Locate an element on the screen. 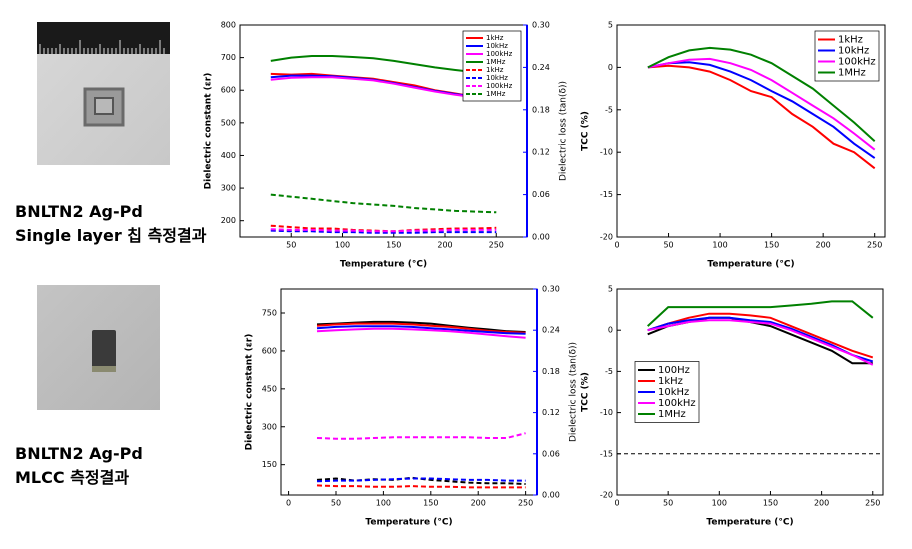 Image resolution: width=912 pixels, height=549 pixels. y-tick-label: 750 is located at coordinates (269, 313).